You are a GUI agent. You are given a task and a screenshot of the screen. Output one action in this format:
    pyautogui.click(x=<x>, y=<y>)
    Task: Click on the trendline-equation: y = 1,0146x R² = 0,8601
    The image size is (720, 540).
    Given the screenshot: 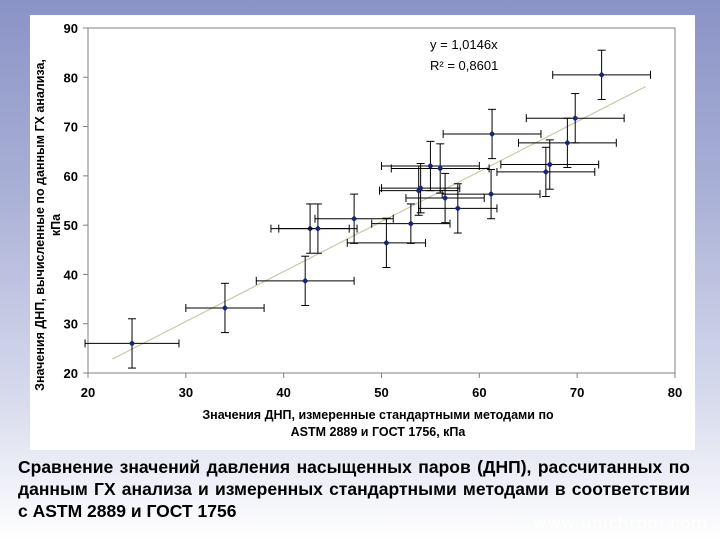 What is the action you would take?
    pyautogui.click(x=464, y=55)
    